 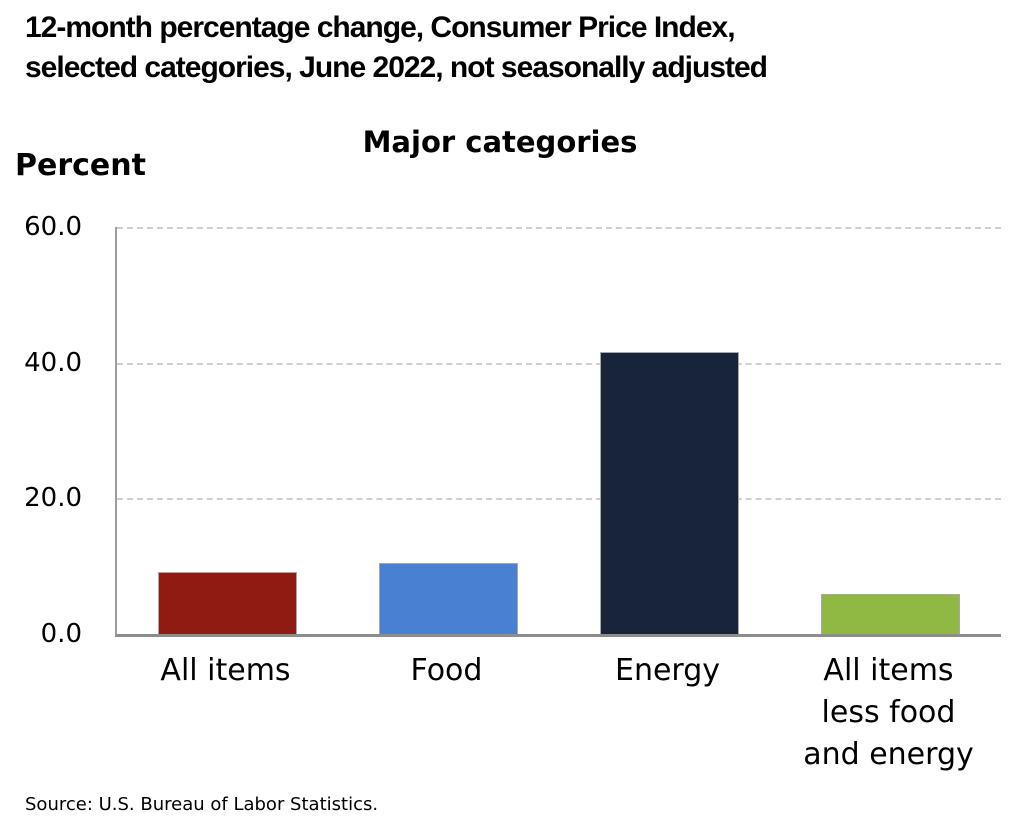 I want to click on y-tick-label-20.0: 20.0, so click(x=53, y=498).